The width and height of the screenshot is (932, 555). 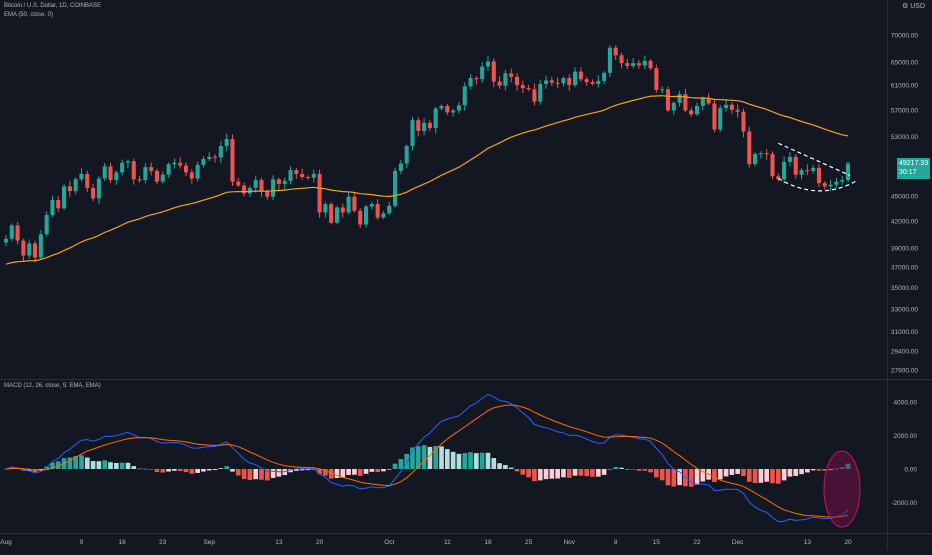 I want to click on currency-label: ⚙ USD, so click(x=913, y=6).